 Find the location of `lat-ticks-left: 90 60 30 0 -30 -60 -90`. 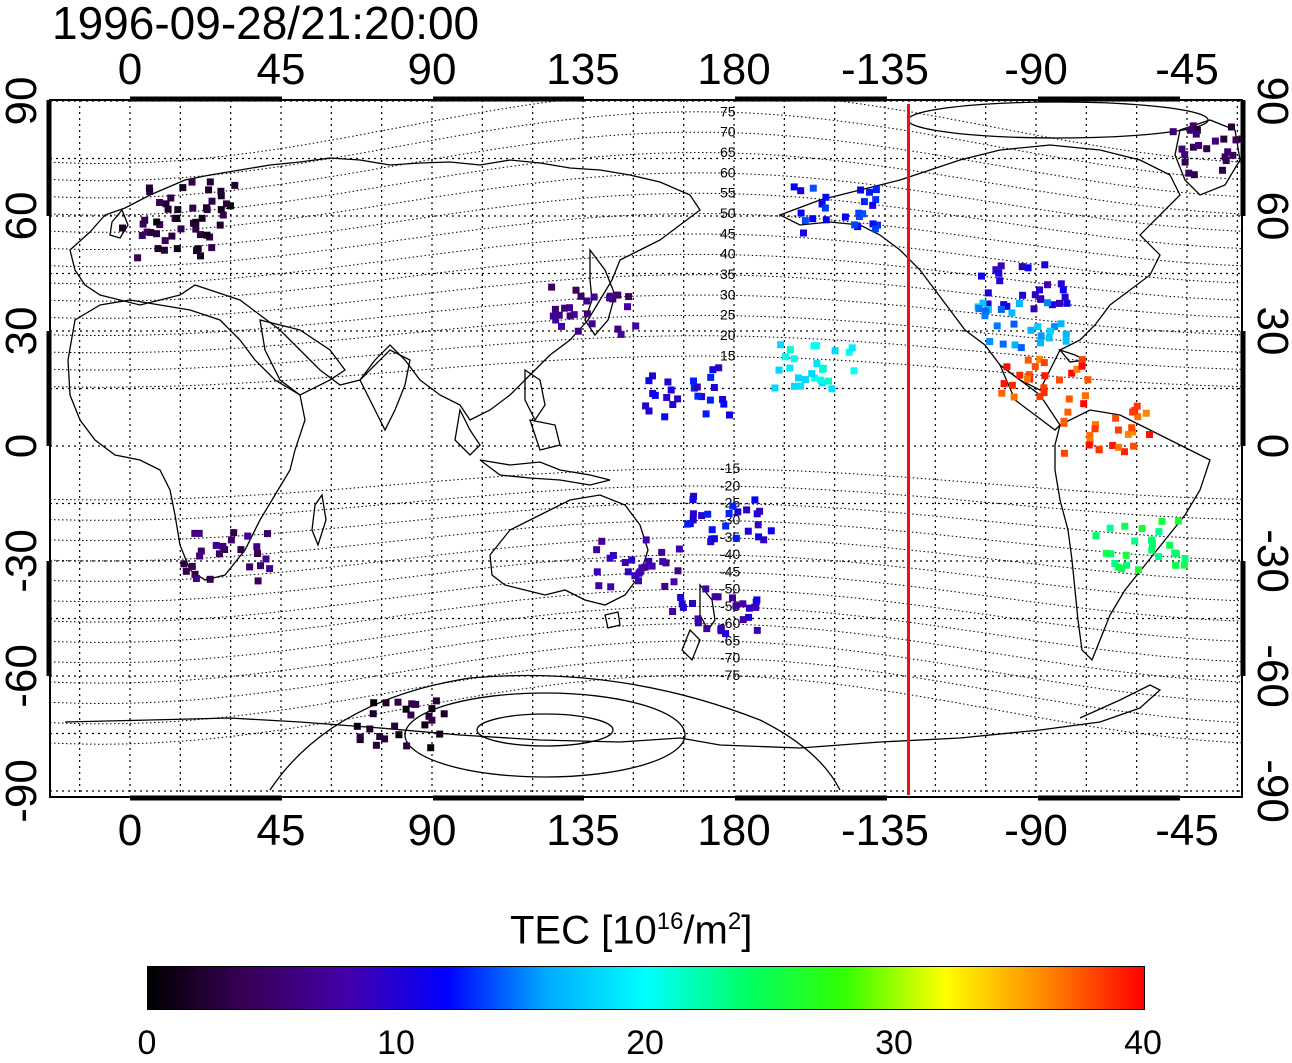

lat-ticks-left: 90 60 30 0 -30 -60 -90 is located at coordinates (23, 450).